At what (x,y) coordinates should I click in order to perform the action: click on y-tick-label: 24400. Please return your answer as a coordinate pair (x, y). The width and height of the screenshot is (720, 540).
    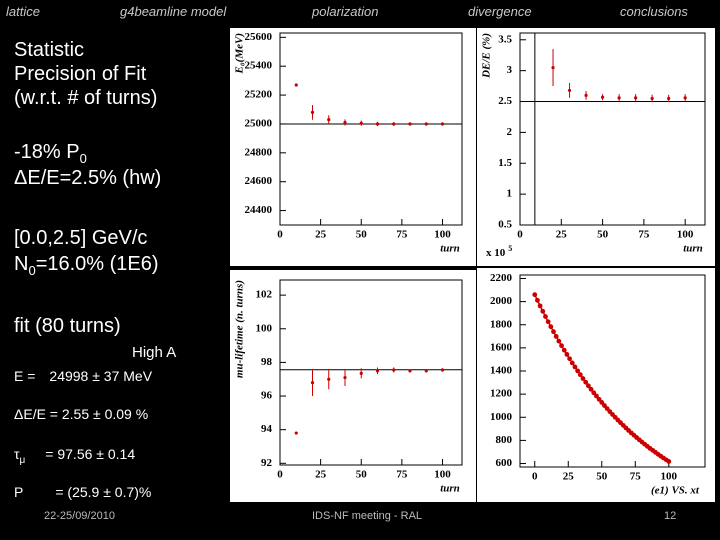
    Looking at the image, I should click on (259, 210).